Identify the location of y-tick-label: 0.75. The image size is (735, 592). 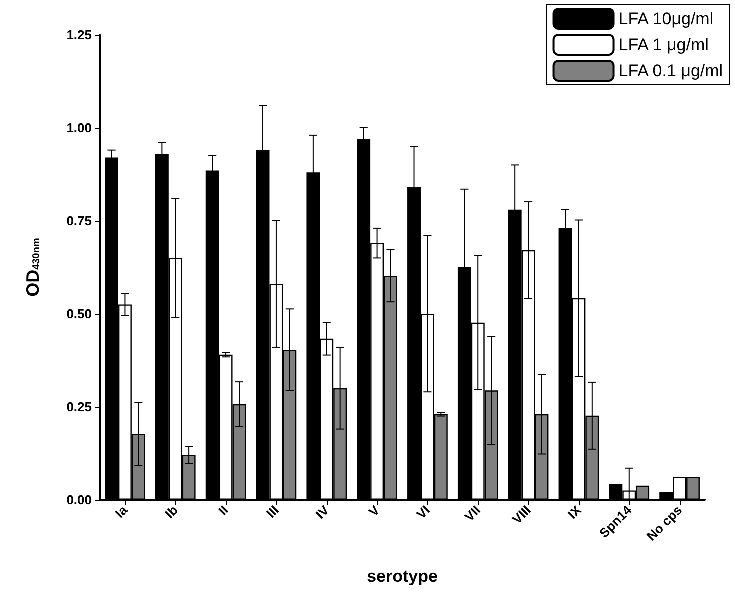
(79, 221).